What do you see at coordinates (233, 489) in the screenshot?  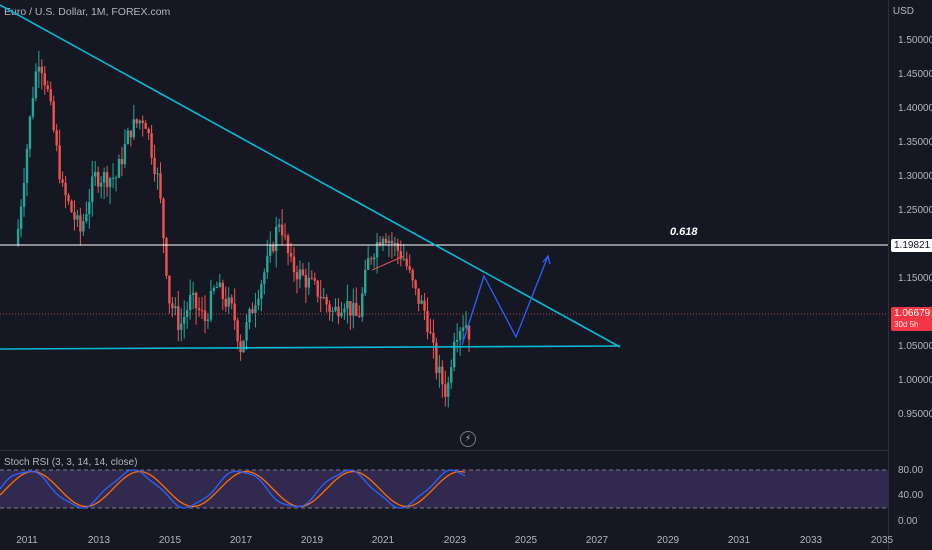 I see `stoch-rsi-k-line` at bounding box center [233, 489].